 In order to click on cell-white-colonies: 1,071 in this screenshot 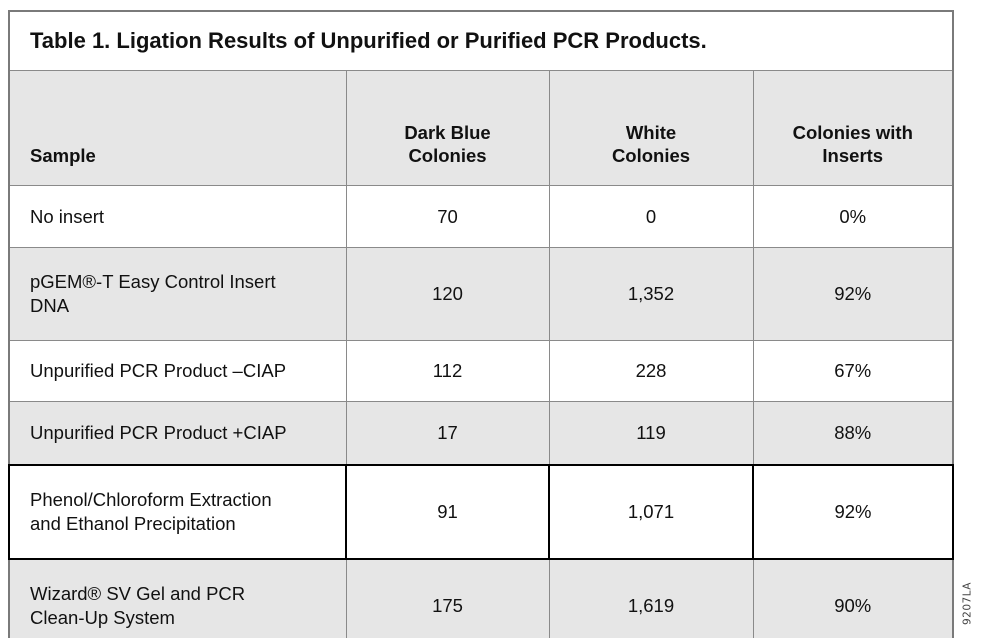, I will do `click(651, 512)`.